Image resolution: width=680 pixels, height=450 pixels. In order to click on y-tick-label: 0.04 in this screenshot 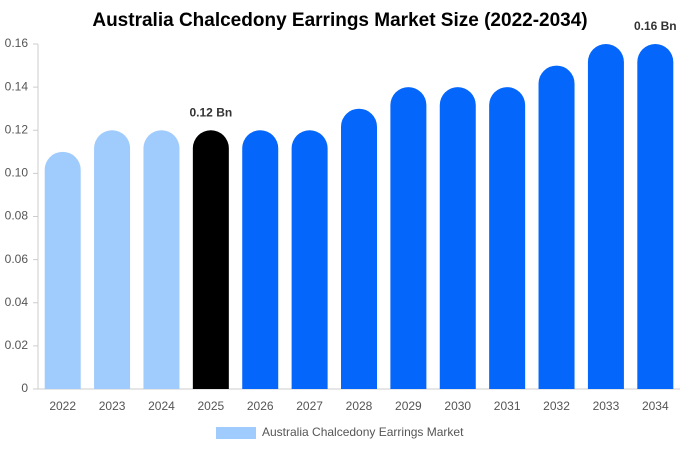, I will do `click(17, 302)`.